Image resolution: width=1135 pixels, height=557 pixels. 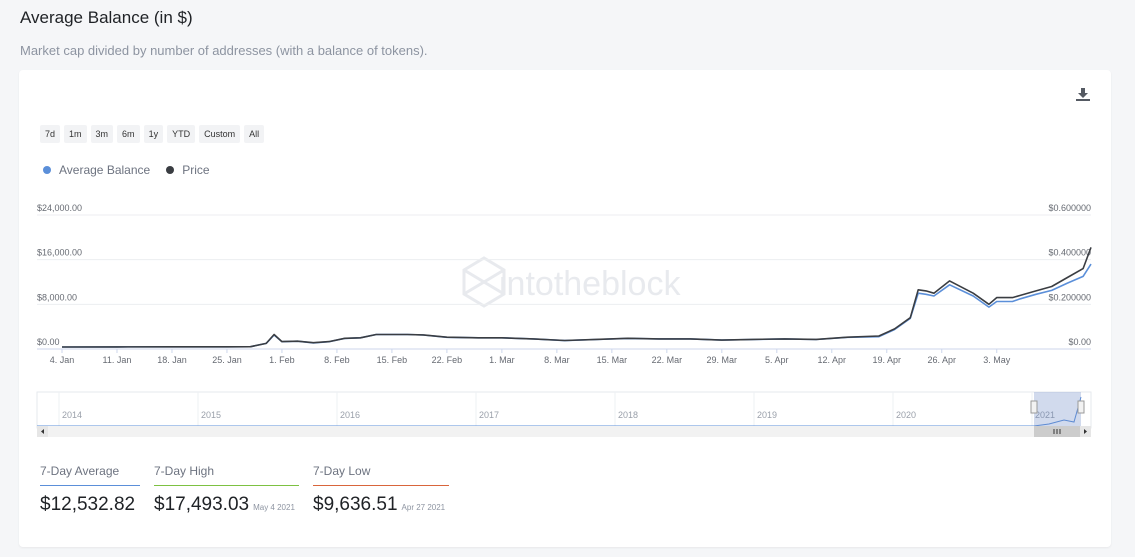 I want to click on range-custom-button: Custom, so click(x=220, y=134).